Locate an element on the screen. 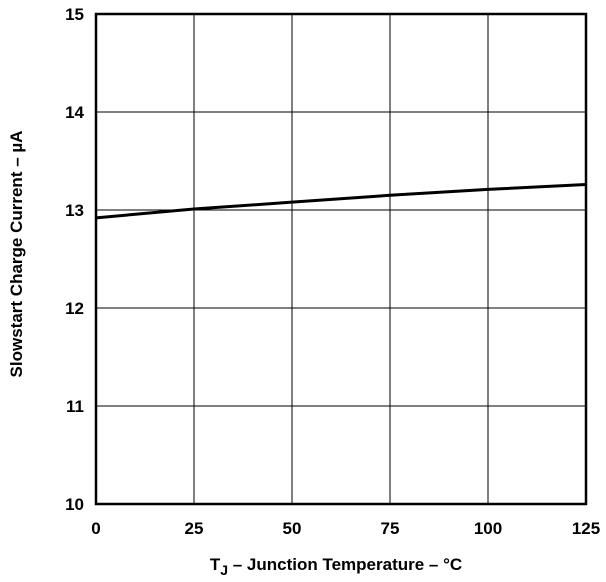 The width and height of the screenshot is (606, 582). x-tick-label: 125 is located at coordinates (586, 528).